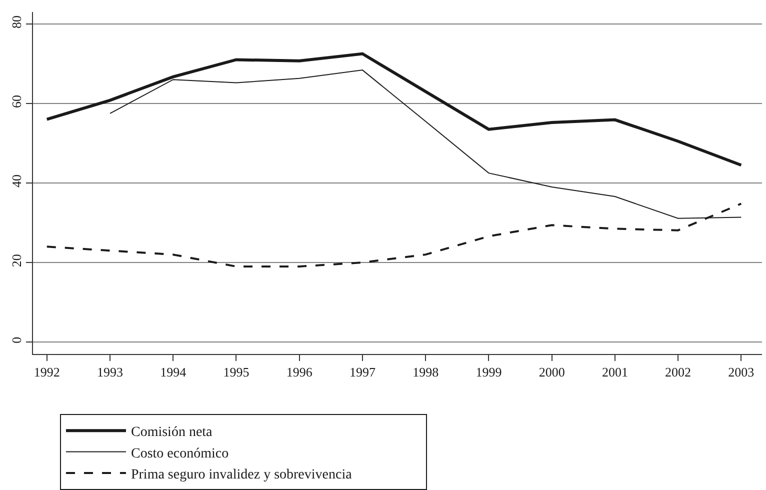 Image resolution: width=766 pixels, height=490 pixels. I want to click on x-tick-label: 2001, so click(615, 372).